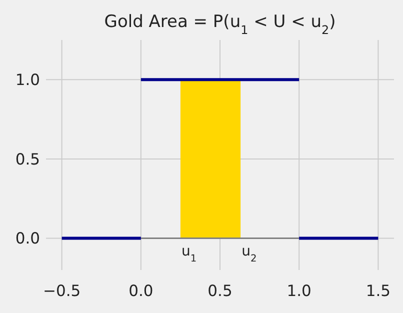 The width and height of the screenshot is (403, 313). Describe the element at coordinates (299, 291) in the screenshot. I see `x-tick-label: 1.0` at that location.